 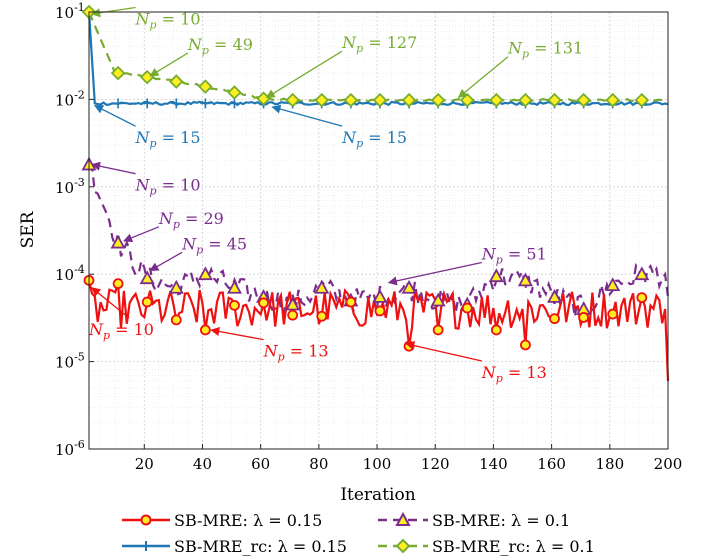 What do you see at coordinates (70, 11) in the screenshot?
I see `y-tick-label: 10⁻¹` at bounding box center [70, 11].